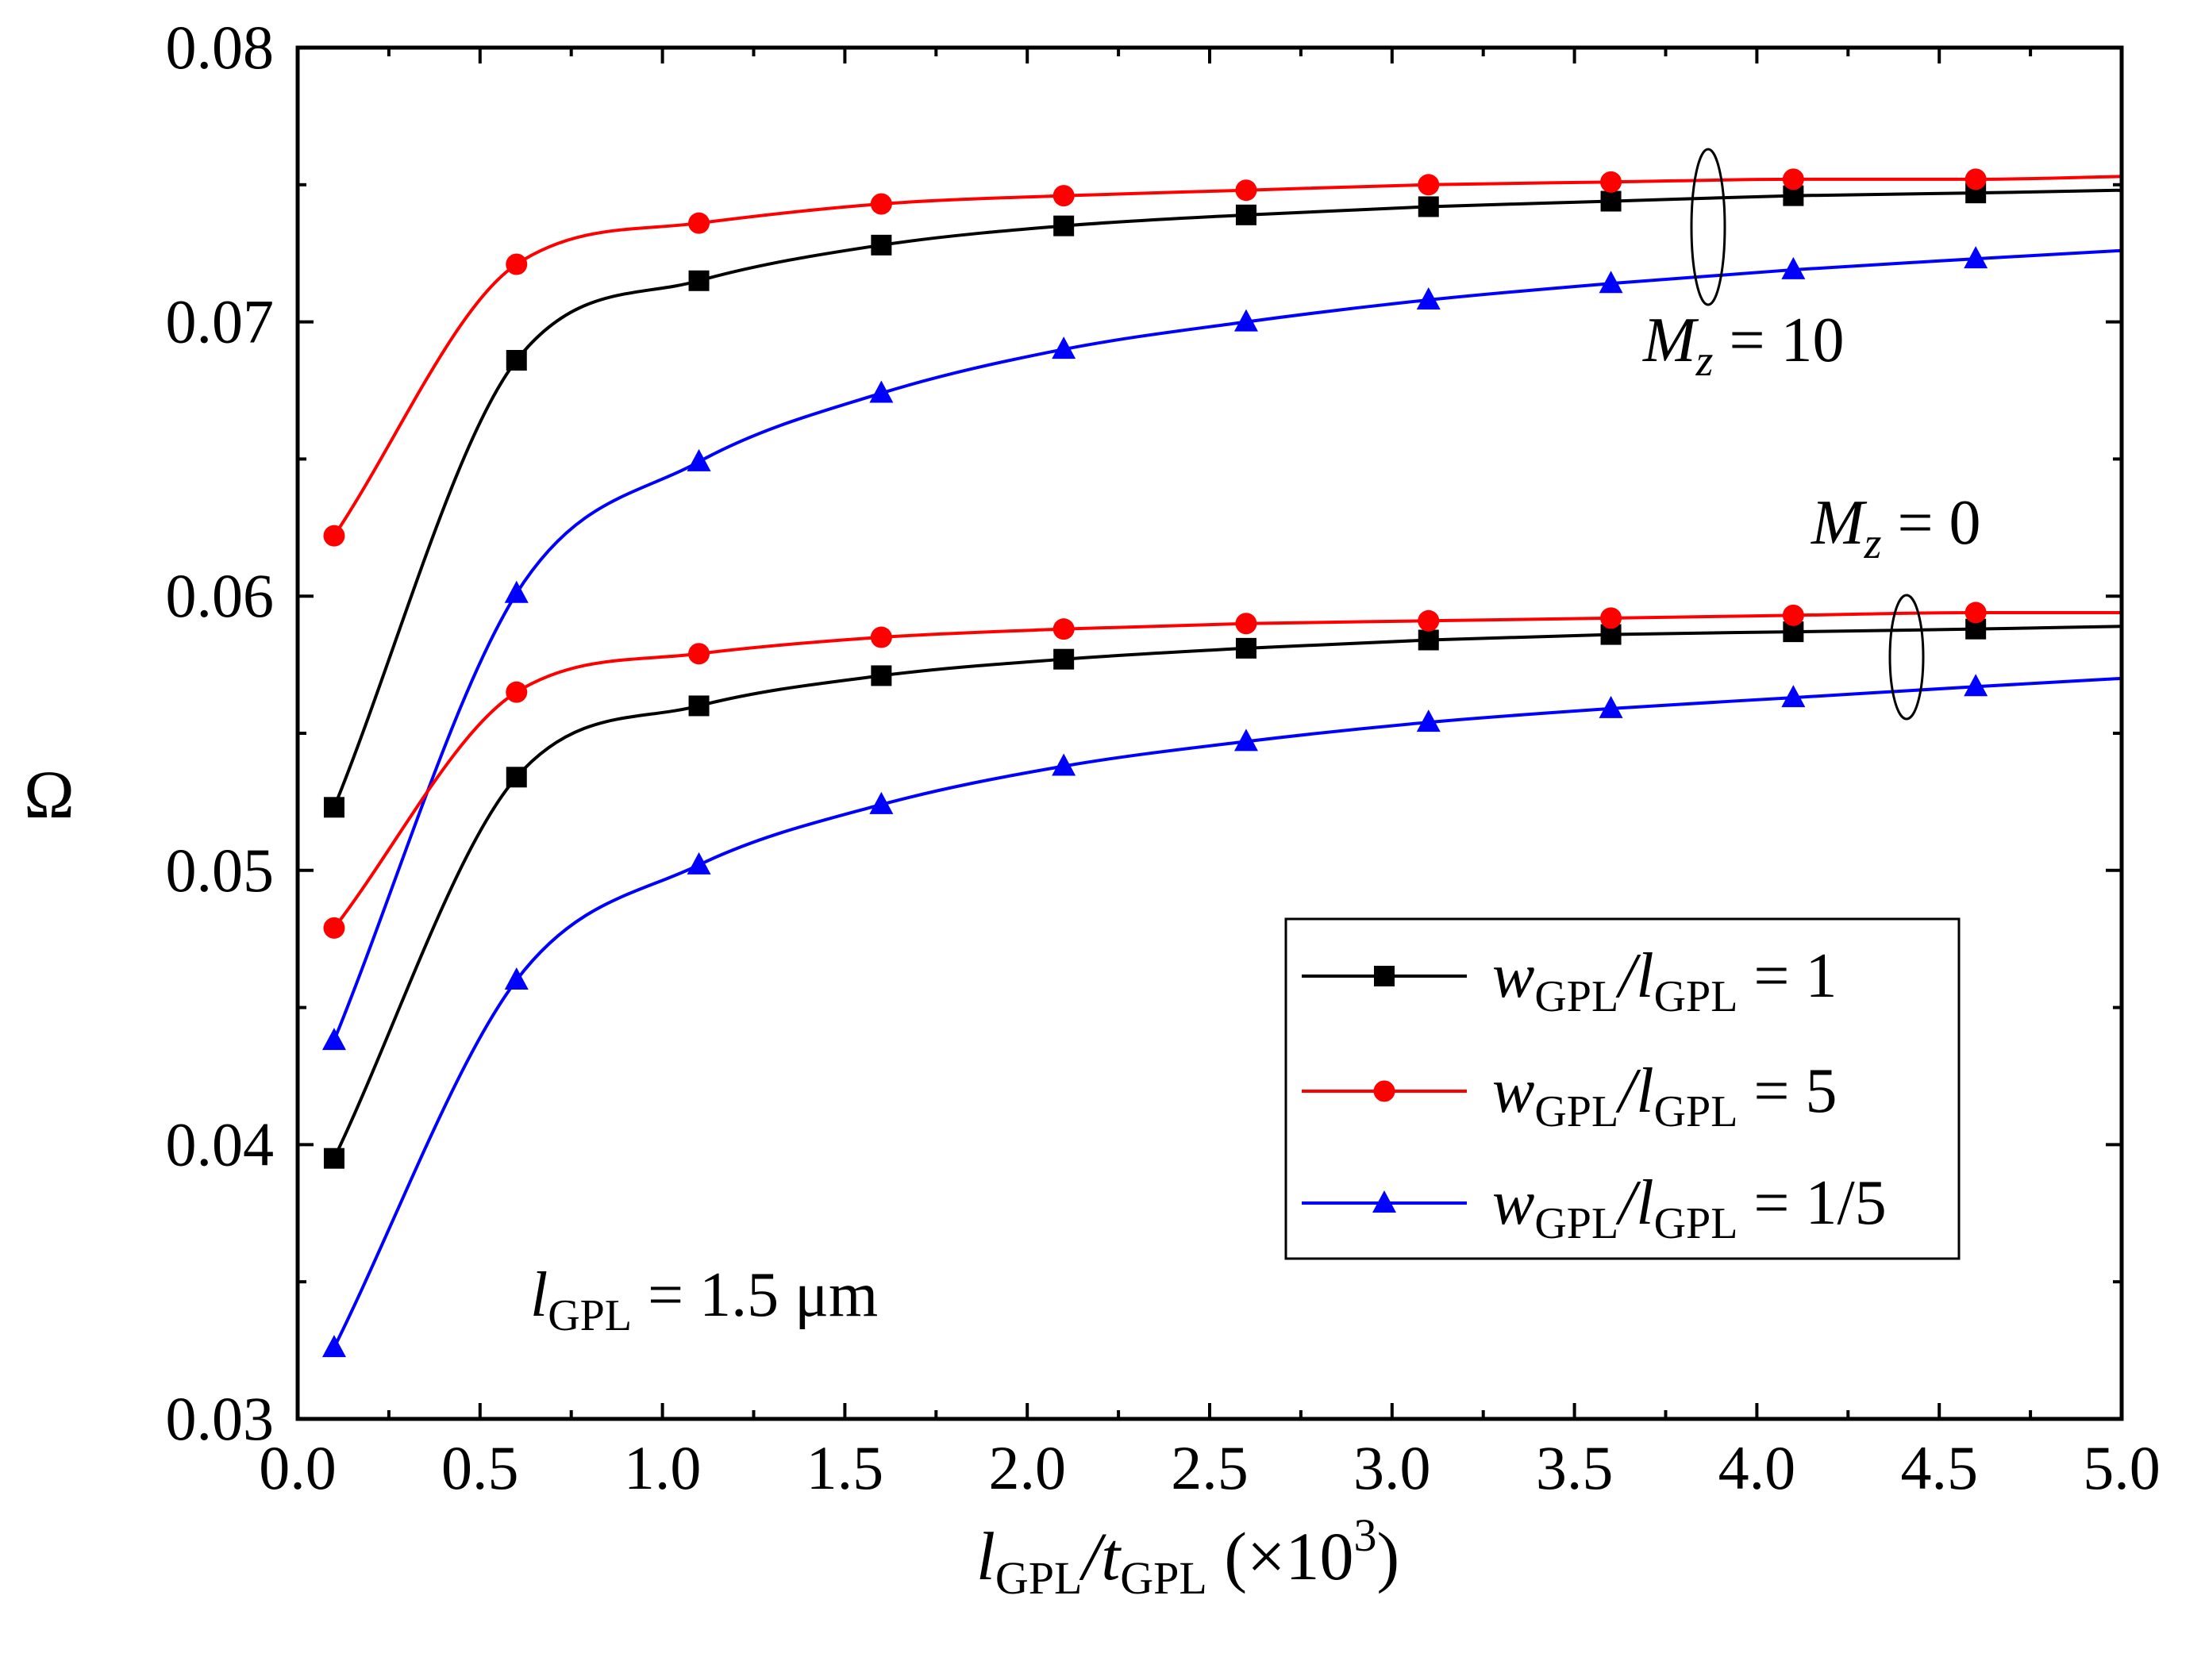 The height and width of the screenshot is (1680, 2205). What do you see at coordinates (220, 321) in the screenshot?
I see `y-tick-label: 0.07` at bounding box center [220, 321].